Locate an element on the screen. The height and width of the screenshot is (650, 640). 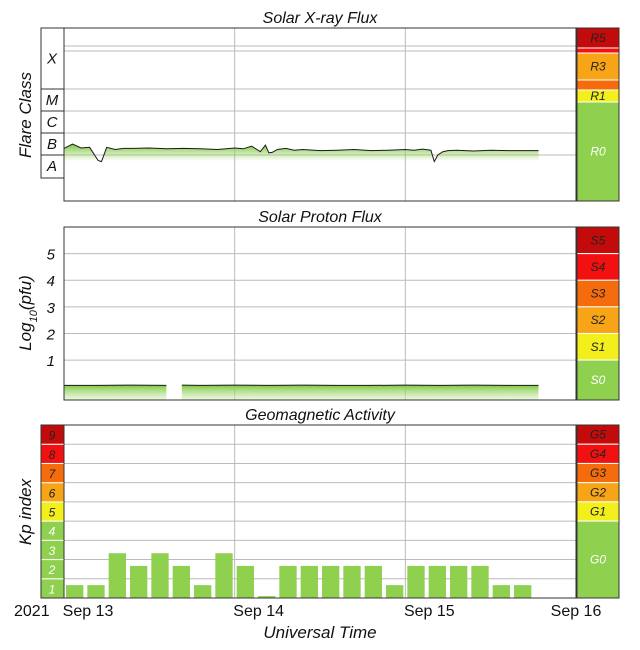
proton-radiation-storm-scale: S5 S4 S3 S2 S1 S0 is located at coordinates (598, 313).